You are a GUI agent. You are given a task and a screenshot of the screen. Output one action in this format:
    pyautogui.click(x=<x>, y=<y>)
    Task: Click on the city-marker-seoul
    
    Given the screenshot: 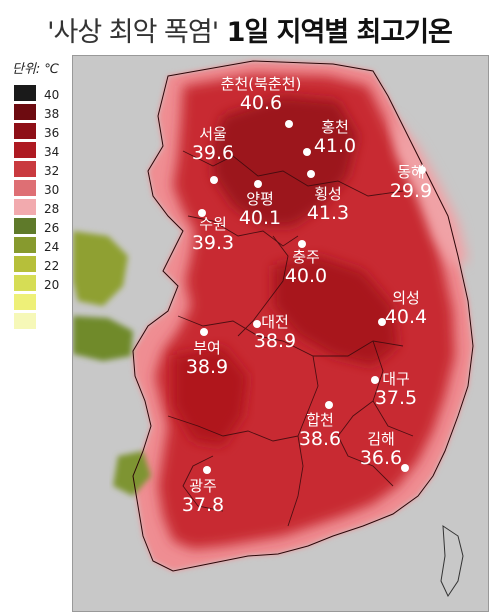 What is the action you would take?
    pyautogui.click(x=214, y=180)
    